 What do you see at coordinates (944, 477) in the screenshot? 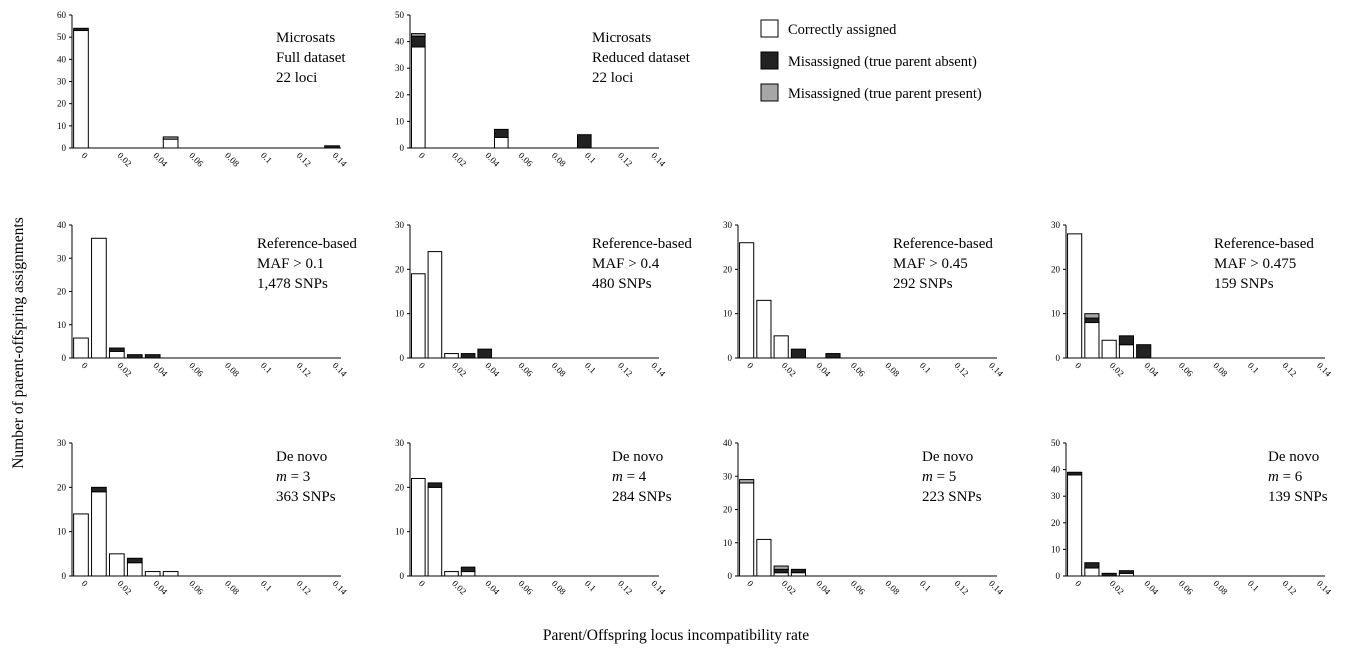
I see `annotation-m-value: = 5` at bounding box center [944, 477].